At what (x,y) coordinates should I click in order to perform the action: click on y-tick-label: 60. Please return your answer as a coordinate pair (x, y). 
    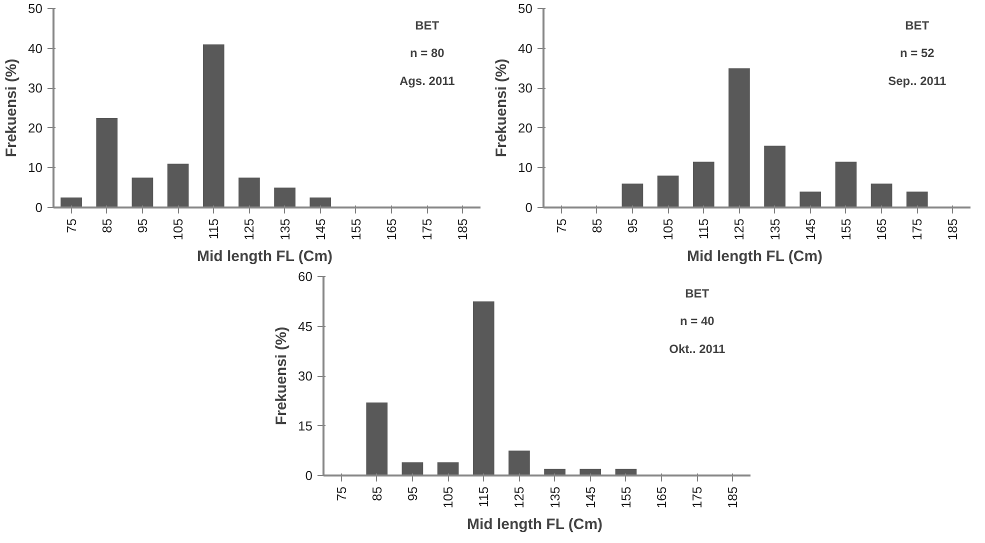
    Looking at the image, I should click on (305, 276).